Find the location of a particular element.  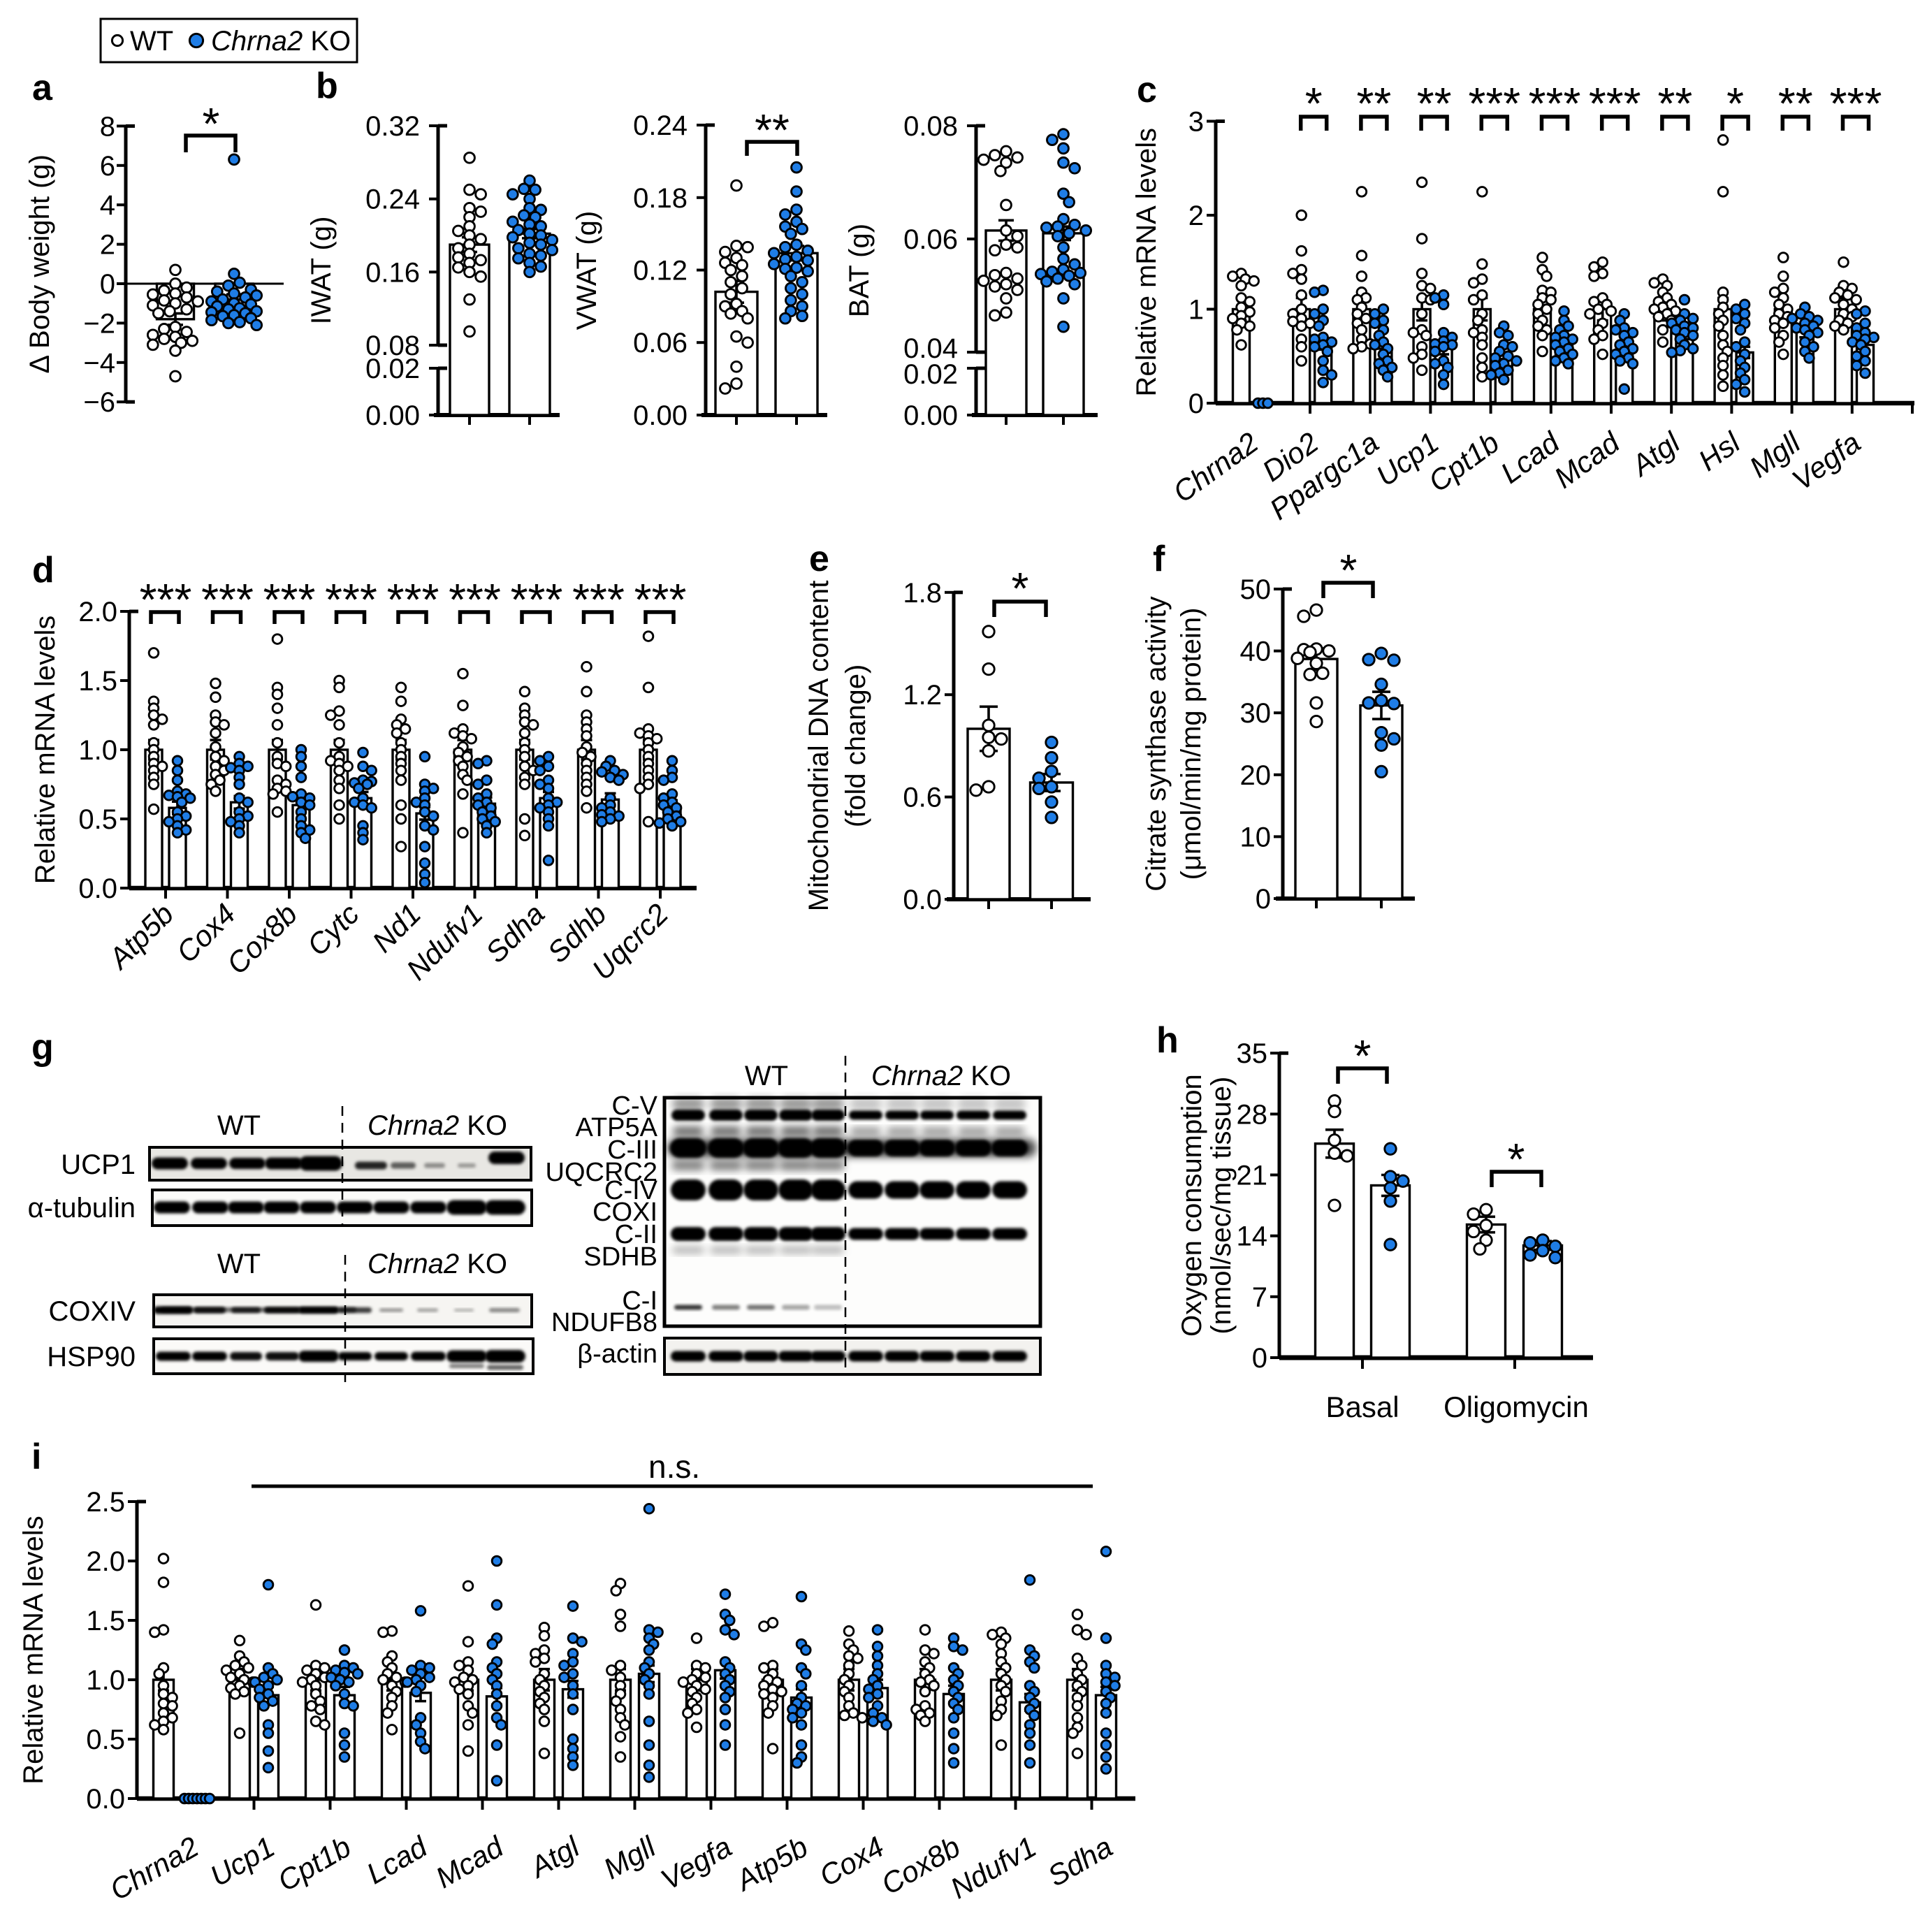

svg-text: n.s. is located at coordinates (674, 1466).